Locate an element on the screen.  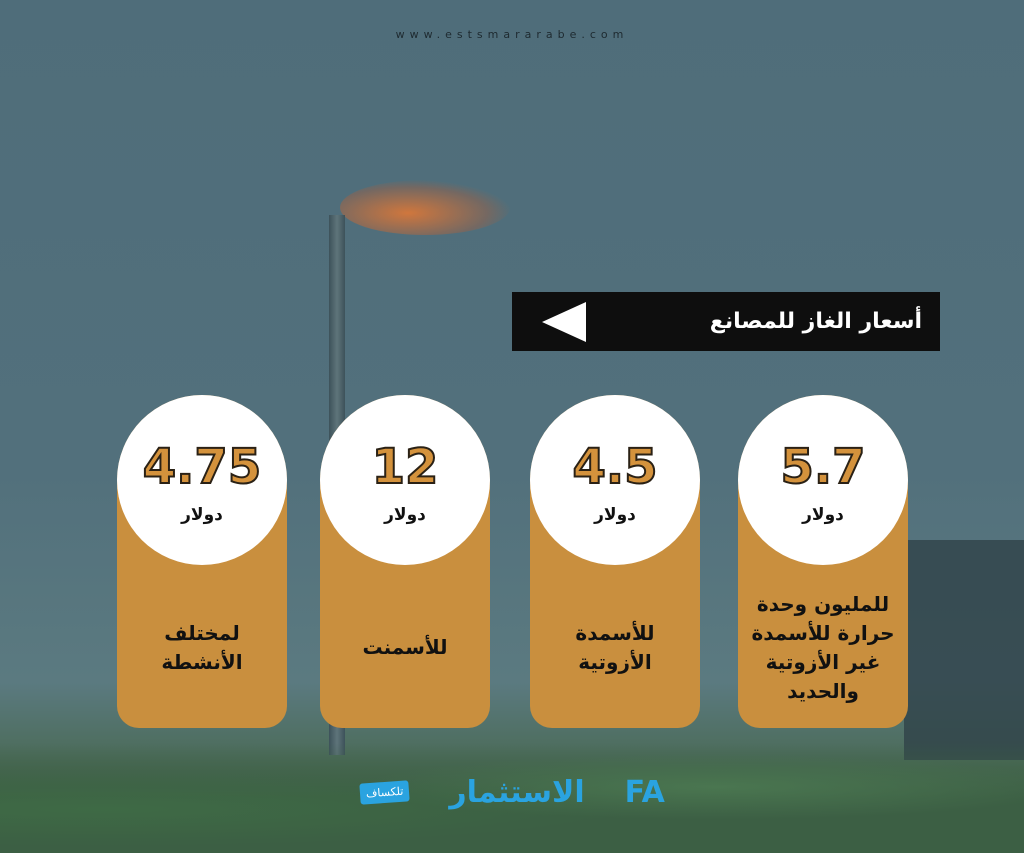
price-description: للأسمنت is located at coordinates (405, 647).